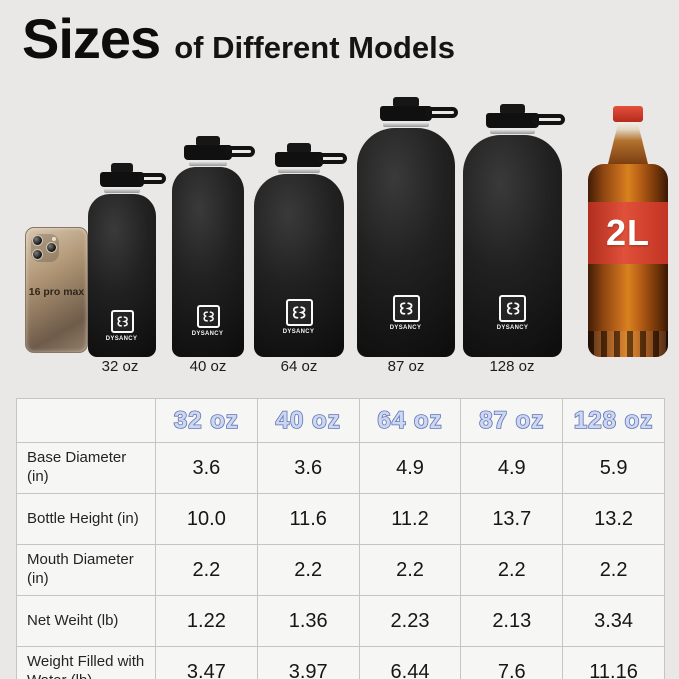  I want to click on value-cell: 10.0, so click(206, 519).